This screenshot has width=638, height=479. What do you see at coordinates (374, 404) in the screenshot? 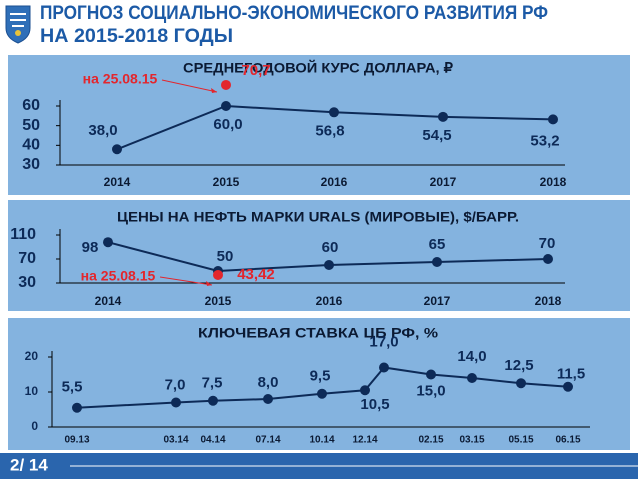
I see `value-label: 10,5` at bounding box center [374, 404].